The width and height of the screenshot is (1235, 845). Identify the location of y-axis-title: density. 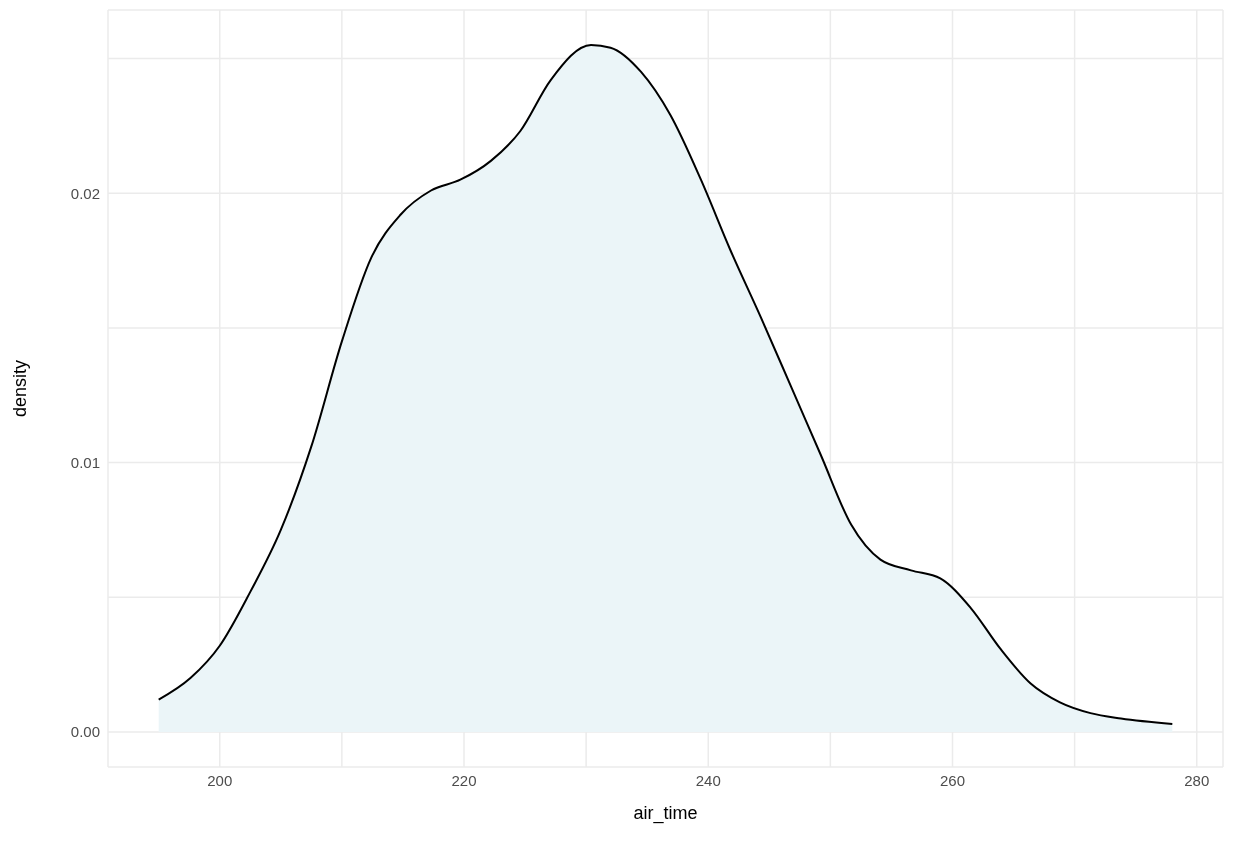
(20, 388).